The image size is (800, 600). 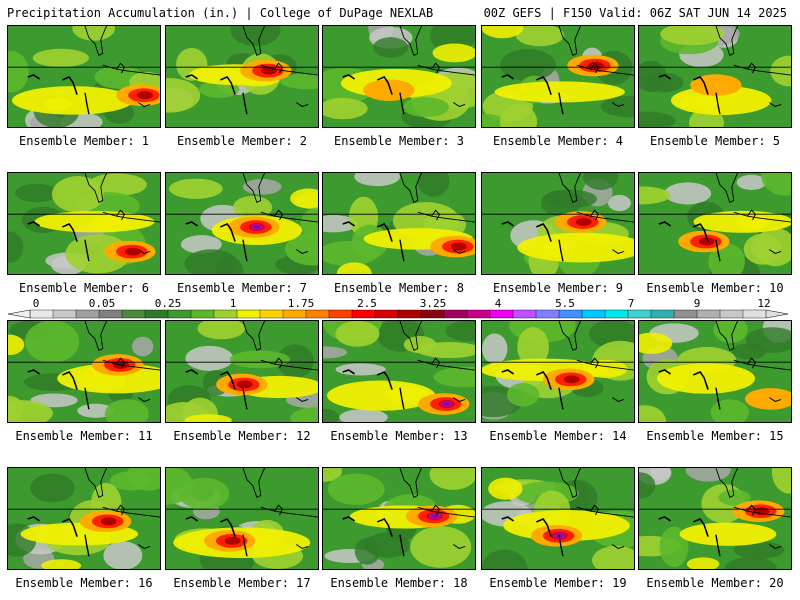 I want to click on colorbar-tick-label: 0, so click(x=36, y=303).